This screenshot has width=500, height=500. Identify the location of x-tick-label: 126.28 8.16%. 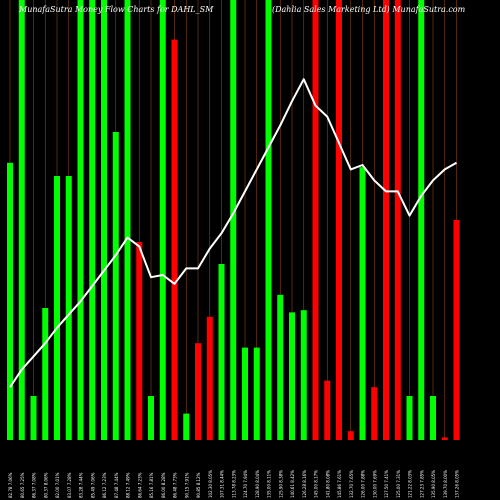
(304, 484).